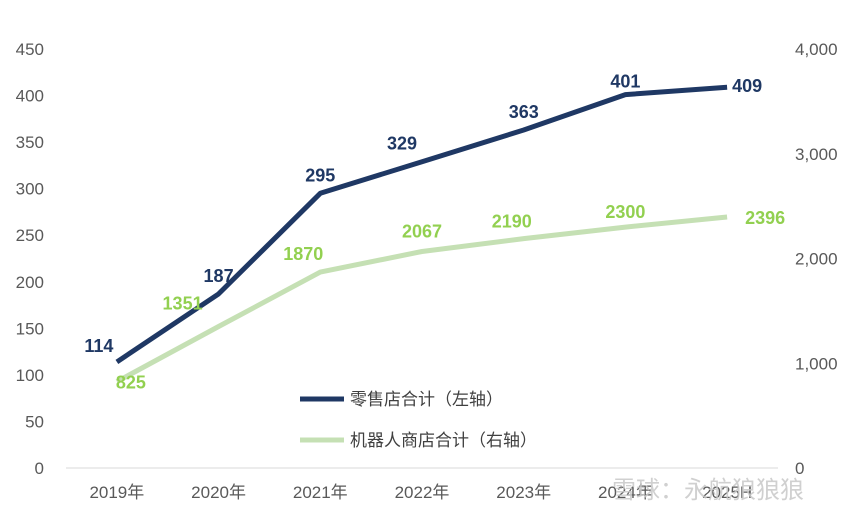 The height and width of the screenshot is (517, 862). What do you see at coordinates (219, 276) in the screenshot?
I see `data-label-retail: 187` at bounding box center [219, 276].